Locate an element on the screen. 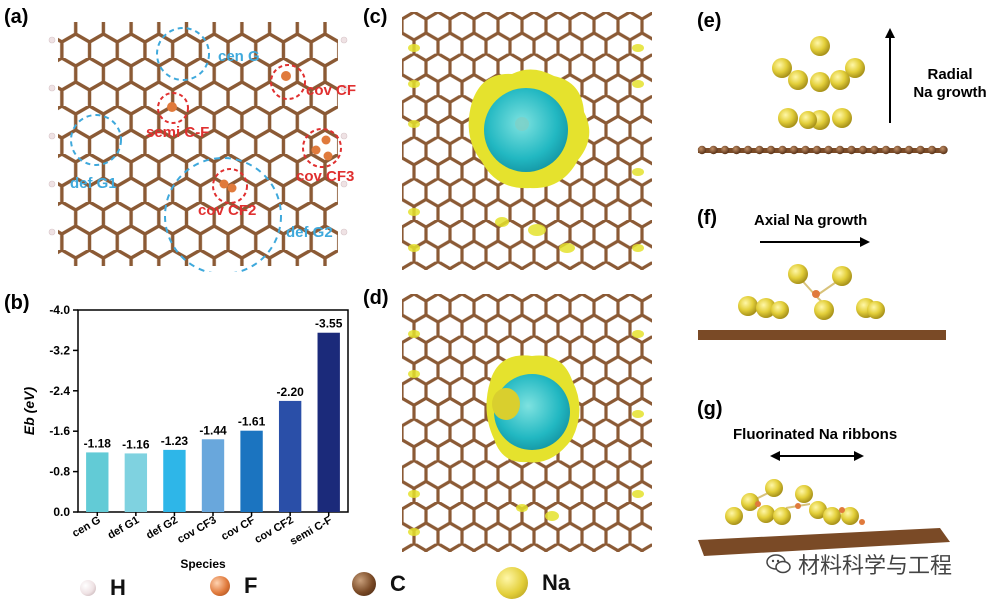 Image resolution: width=1001 pixels, height=605 pixels. label-cen-g: cen G is located at coordinates (239, 56).